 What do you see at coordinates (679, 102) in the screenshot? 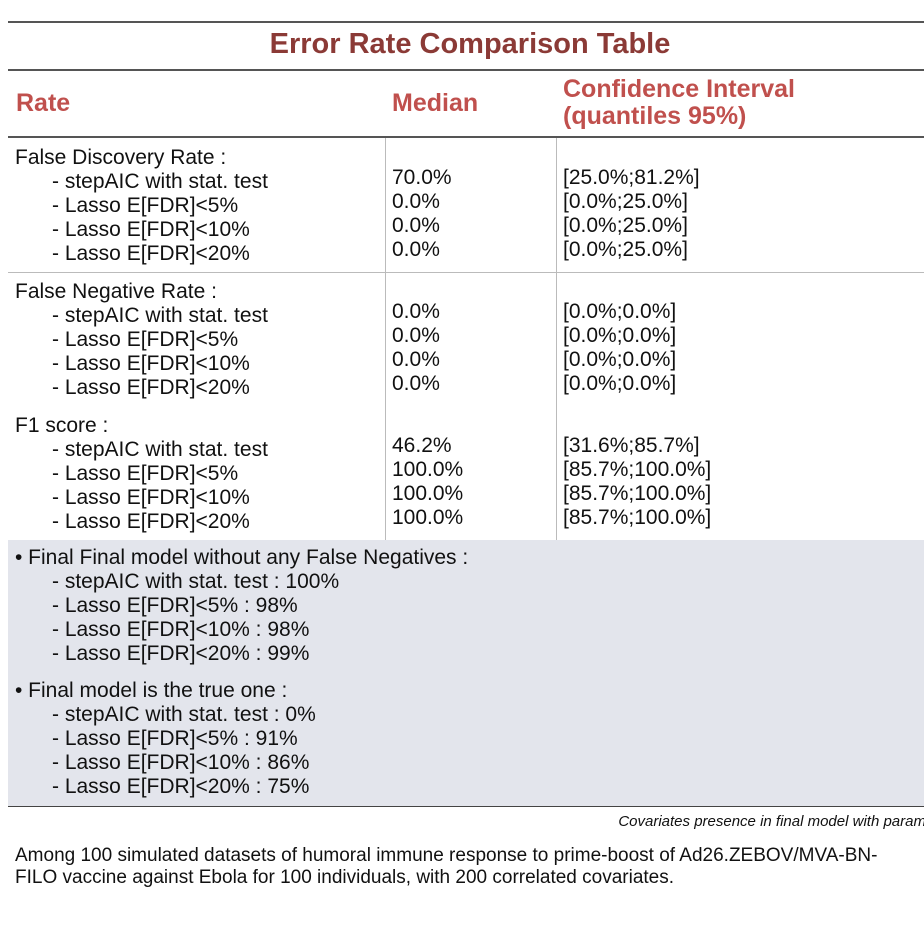
I see `column-header: Confidence Interval (quantiles 95%)` at bounding box center [679, 102].